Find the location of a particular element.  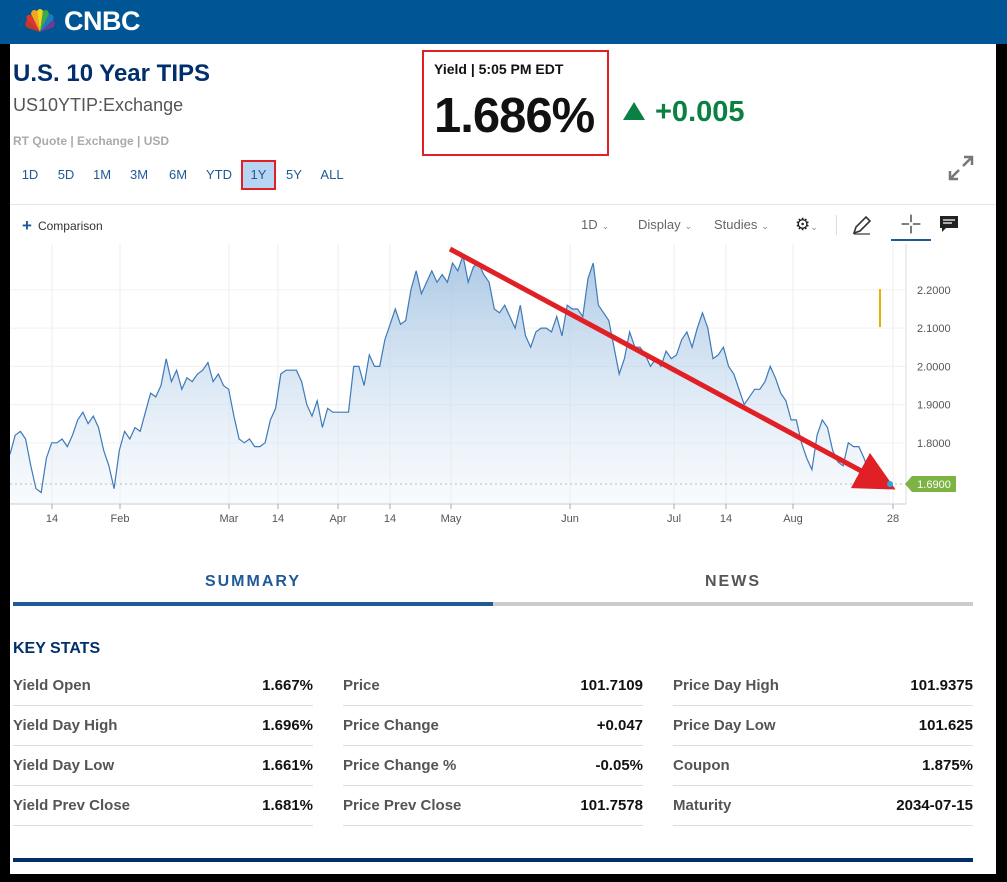

x-tick-label: Aug is located at coordinates (793, 519).